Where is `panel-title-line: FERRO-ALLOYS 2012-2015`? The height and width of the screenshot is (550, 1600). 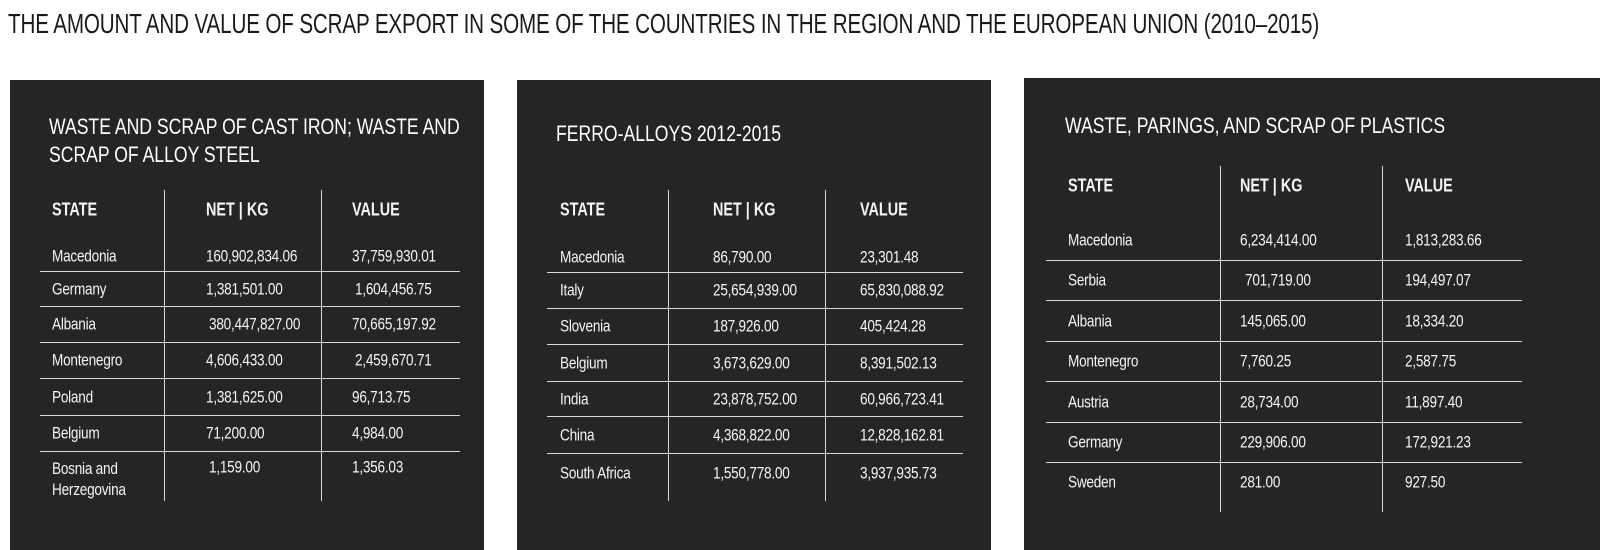
panel-title-line: FERRO-ALLOYS 2012-2015 is located at coordinates (669, 133).